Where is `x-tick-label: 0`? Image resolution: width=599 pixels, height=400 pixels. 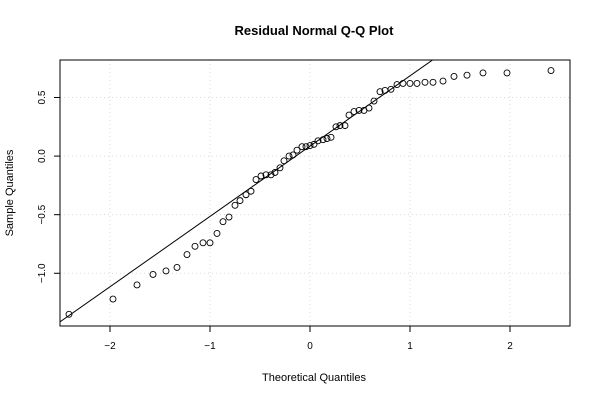 x-tick-label: 0 is located at coordinates (310, 346).